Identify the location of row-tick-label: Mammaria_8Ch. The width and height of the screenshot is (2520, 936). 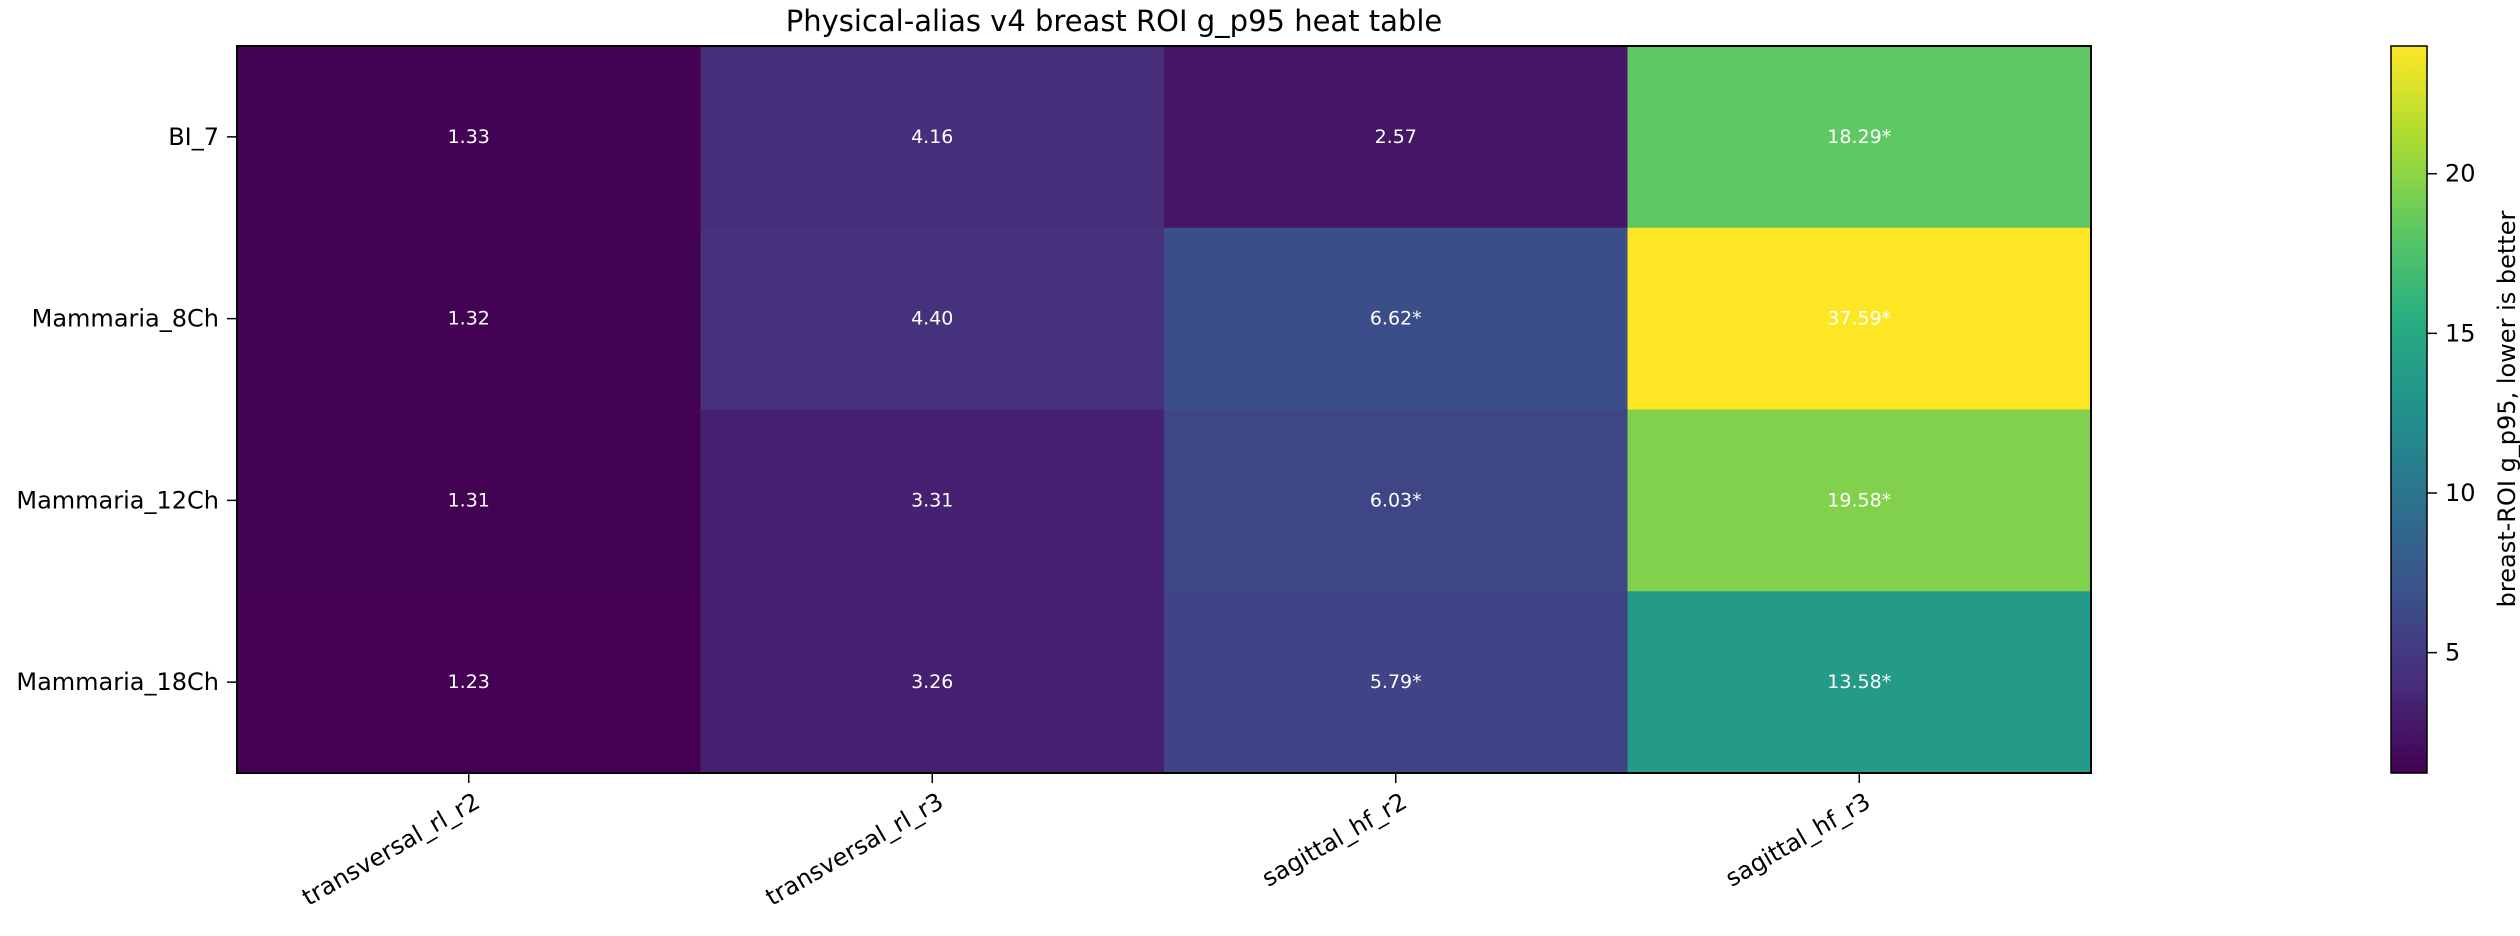
(125, 319).